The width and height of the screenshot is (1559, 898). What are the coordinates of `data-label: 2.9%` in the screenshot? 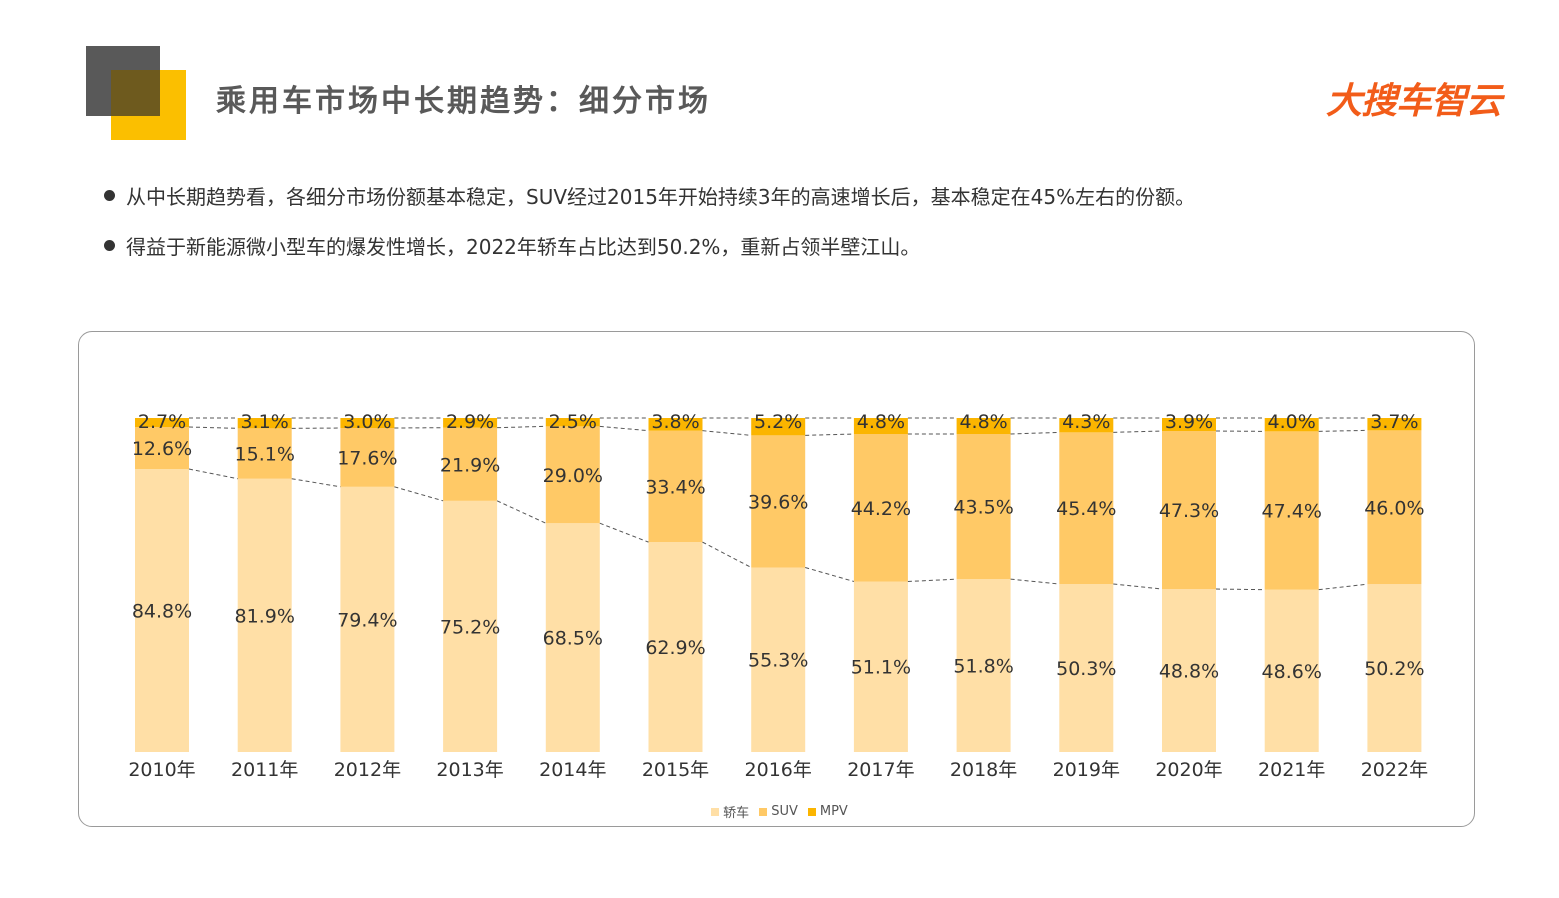 It's located at (470, 422).